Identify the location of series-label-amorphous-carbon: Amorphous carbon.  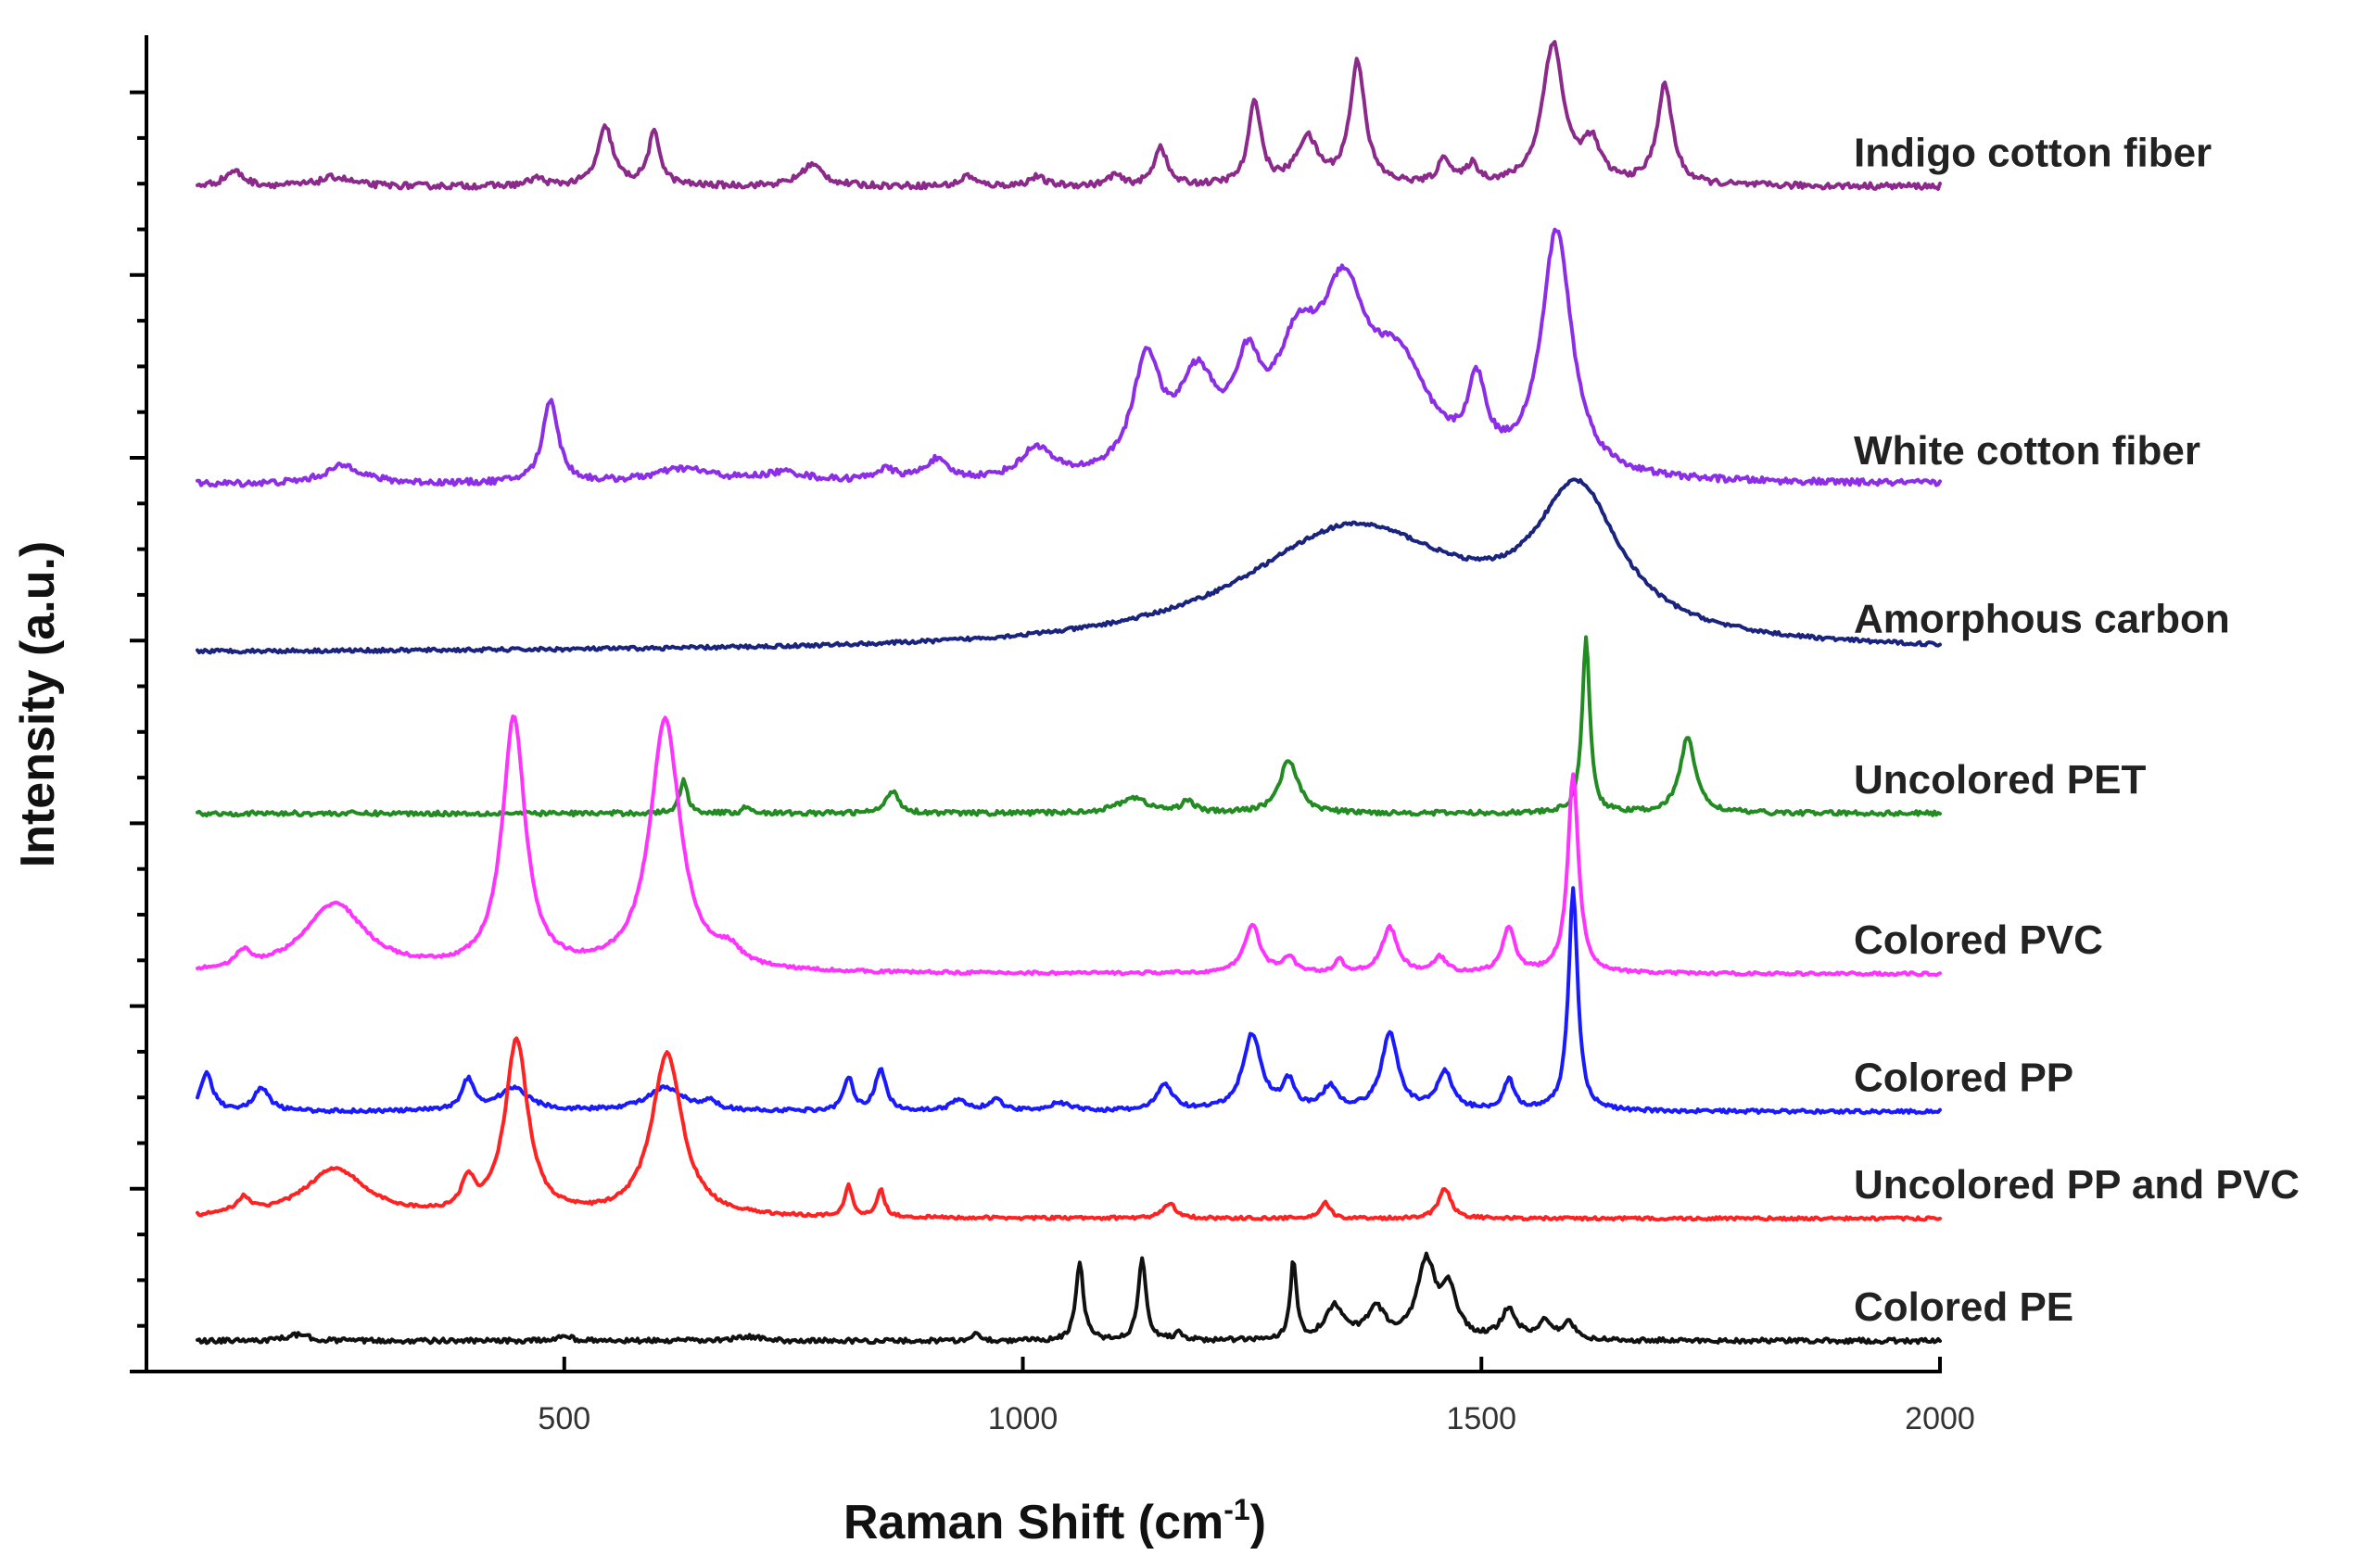
(2042, 619).